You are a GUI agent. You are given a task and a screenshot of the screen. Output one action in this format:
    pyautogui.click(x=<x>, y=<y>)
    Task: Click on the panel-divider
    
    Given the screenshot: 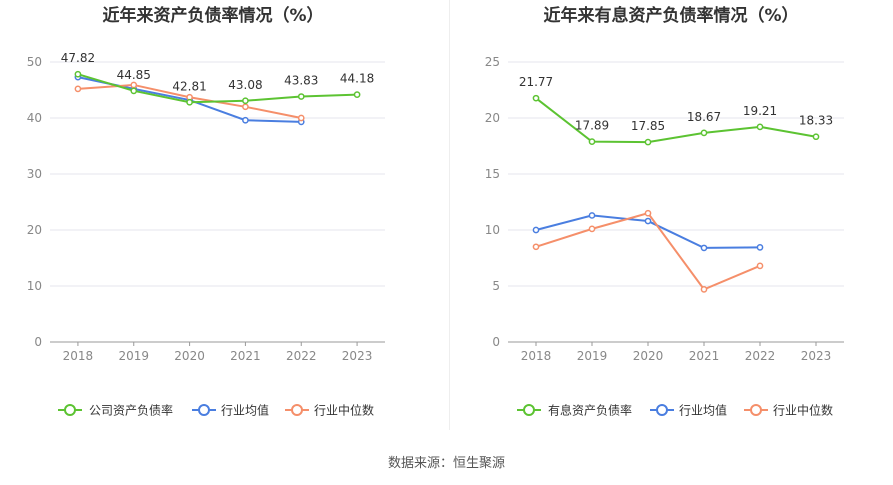 What is the action you would take?
    pyautogui.click(x=449, y=215)
    